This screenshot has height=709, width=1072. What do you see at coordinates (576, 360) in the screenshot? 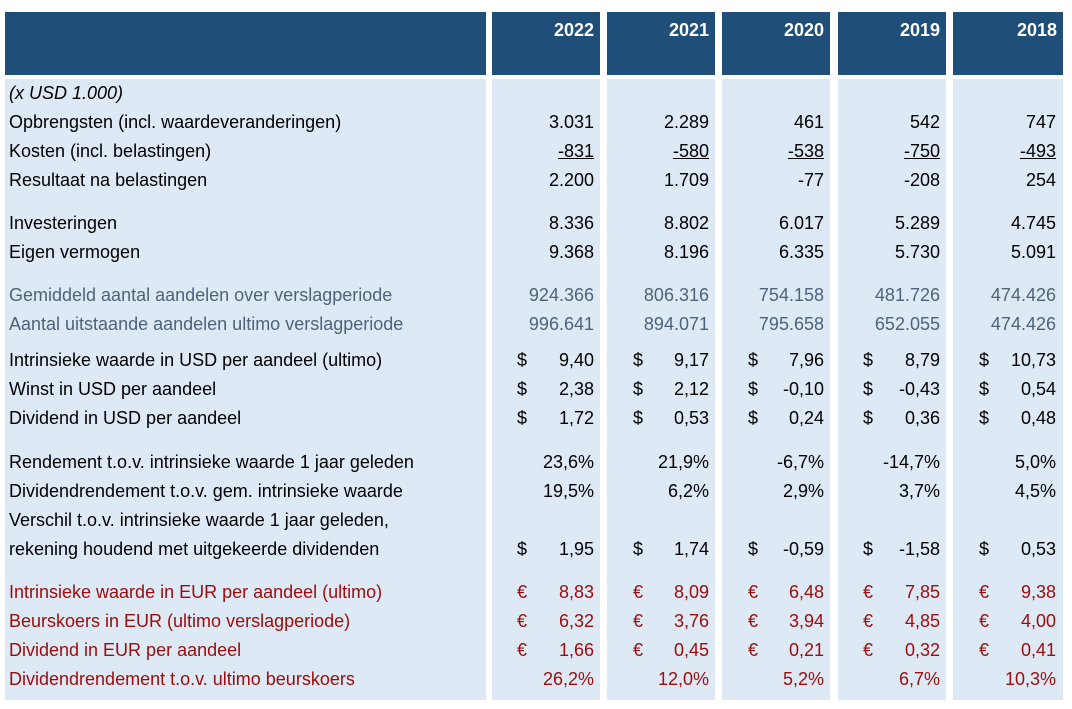
I see `value-2022: 9,40` at bounding box center [576, 360].